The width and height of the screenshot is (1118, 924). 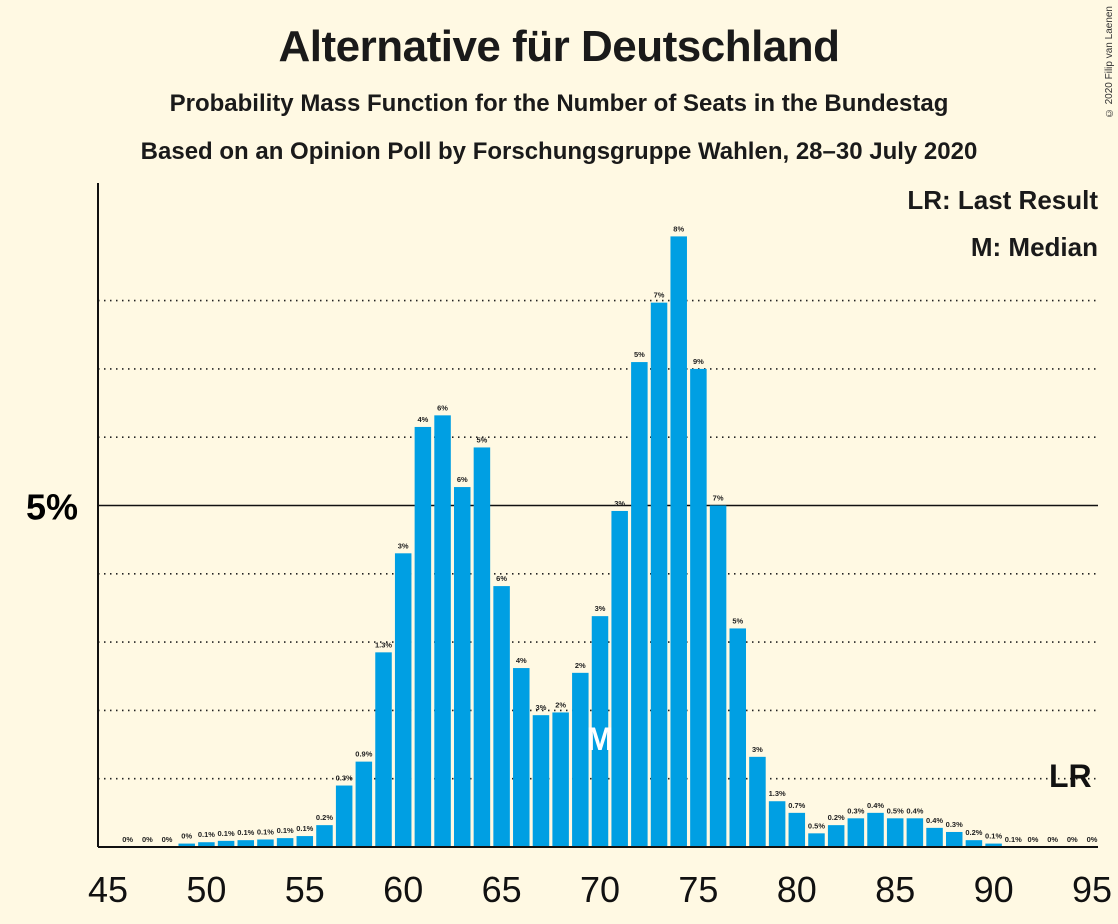 What do you see at coordinates (600, 889) in the screenshot?
I see `x-tick-label: 70` at bounding box center [600, 889].